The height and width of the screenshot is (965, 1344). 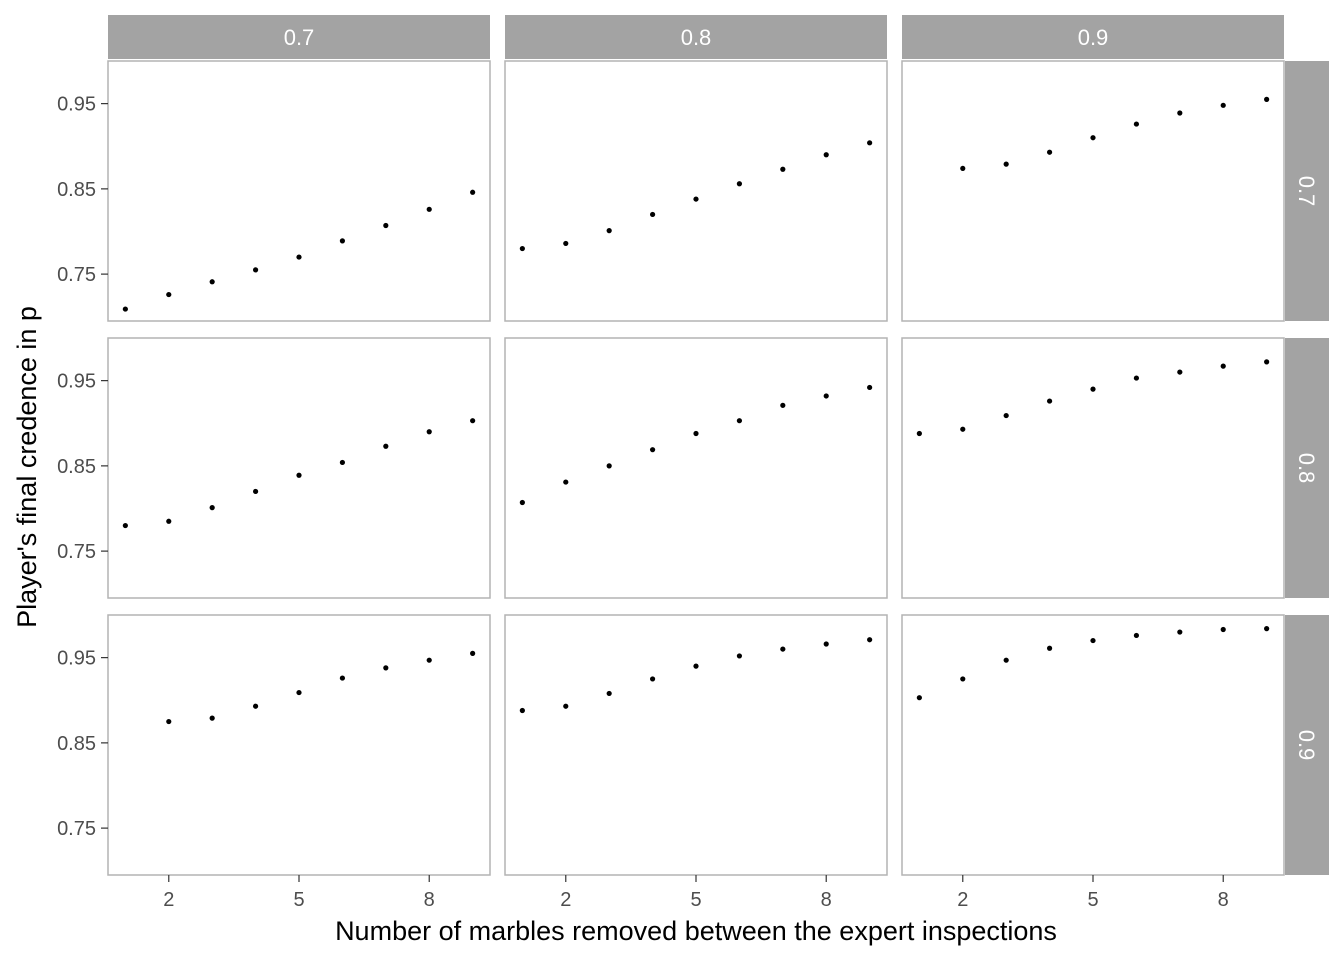 I want to click on y-tick-label: 0.95, so click(x=76, y=105).